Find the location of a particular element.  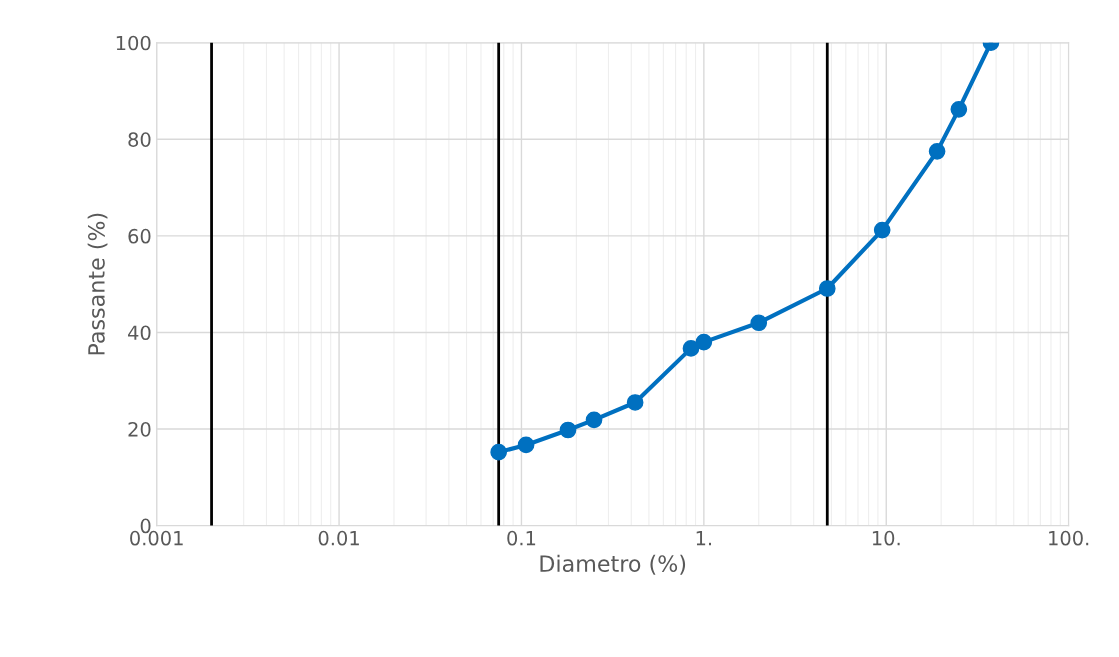

x-tick-label: 0.1 is located at coordinates (521, 538).